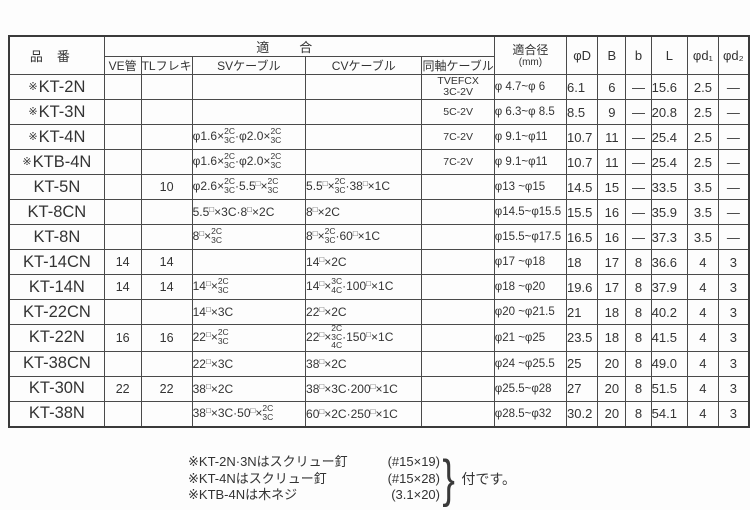  What do you see at coordinates (166, 287) in the screenshot?
I see `cell-tl: 14` at bounding box center [166, 287].